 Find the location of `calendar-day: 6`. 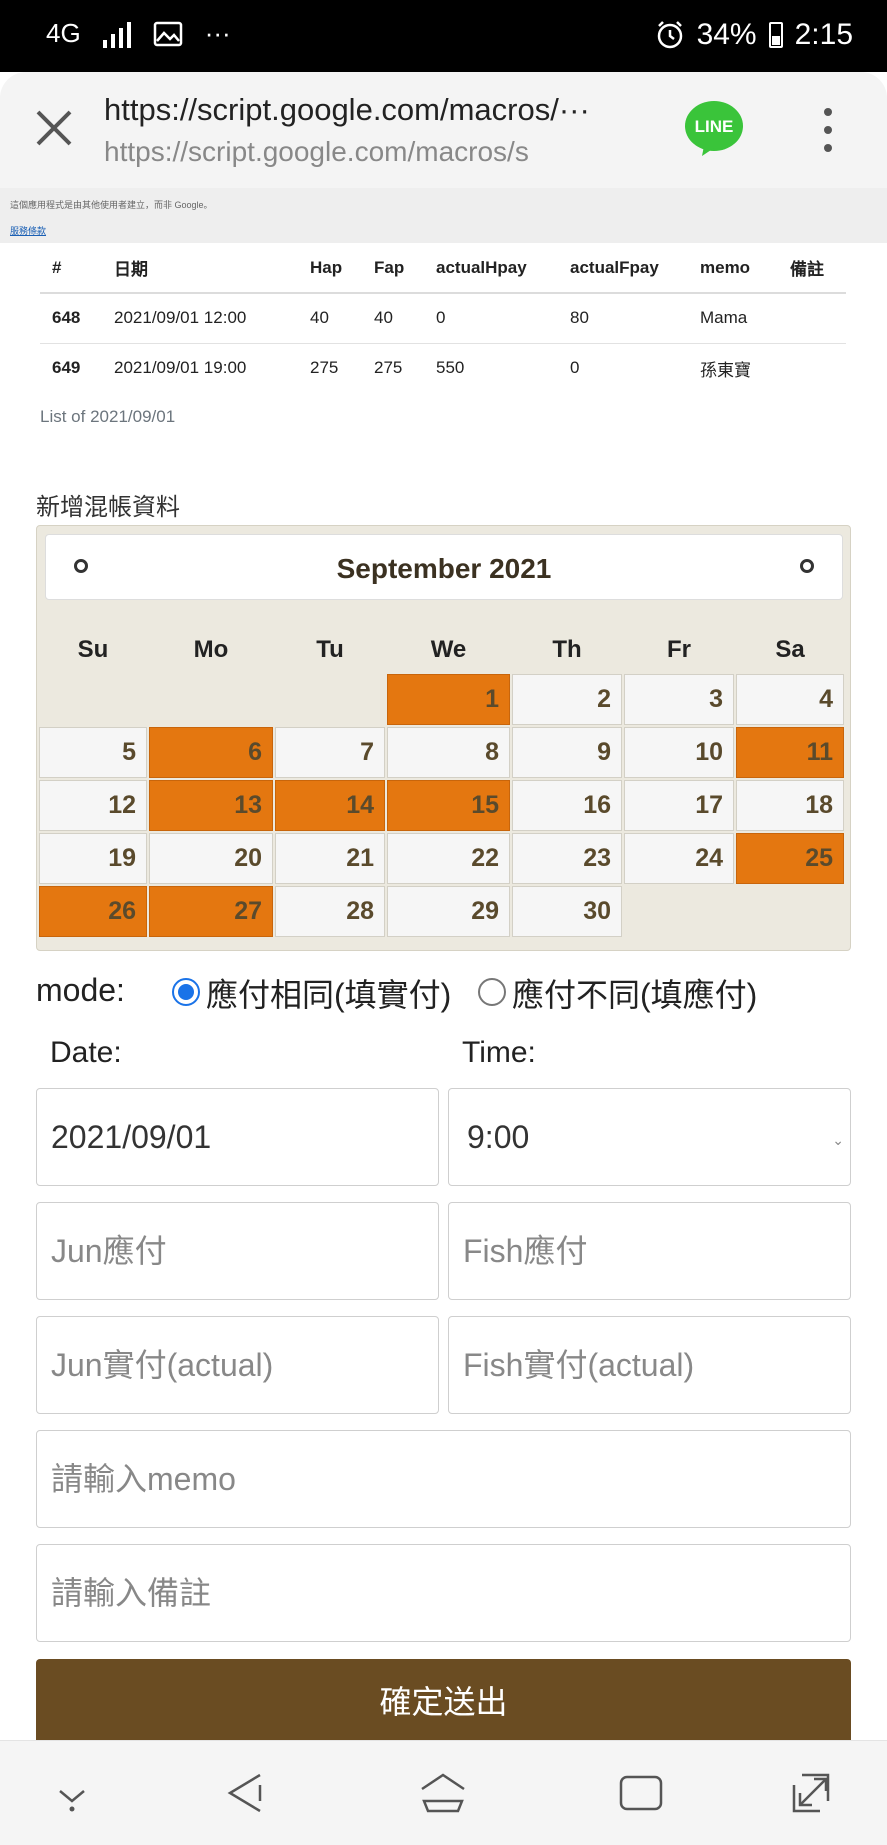

calendar-day: 6 is located at coordinates (211, 752).